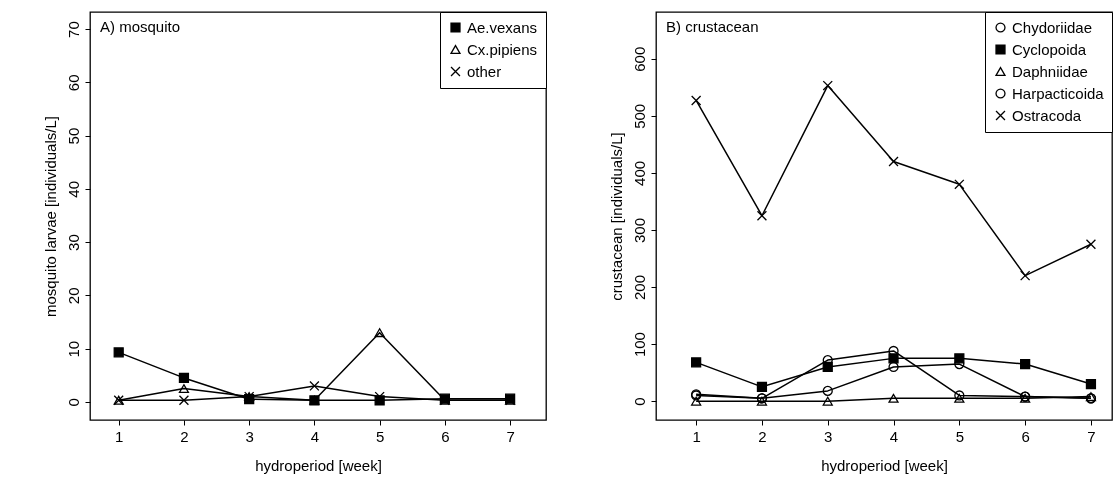  What do you see at coordinates (1047, 115) in the screenshot?
I see `legend-label: Ostracoda` at bounding box center [1047, 115].